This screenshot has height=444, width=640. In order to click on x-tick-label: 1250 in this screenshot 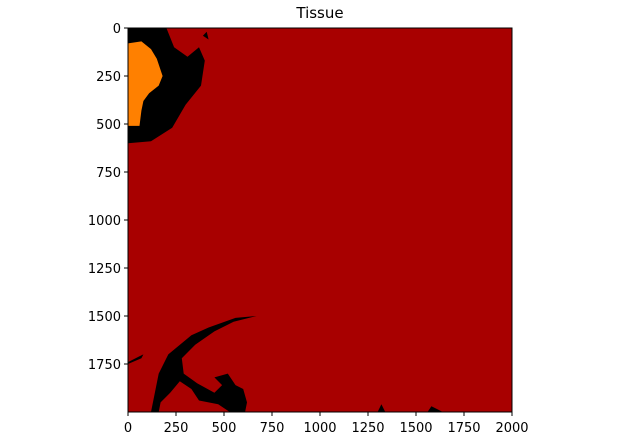, I will do `click(367, 428)`.